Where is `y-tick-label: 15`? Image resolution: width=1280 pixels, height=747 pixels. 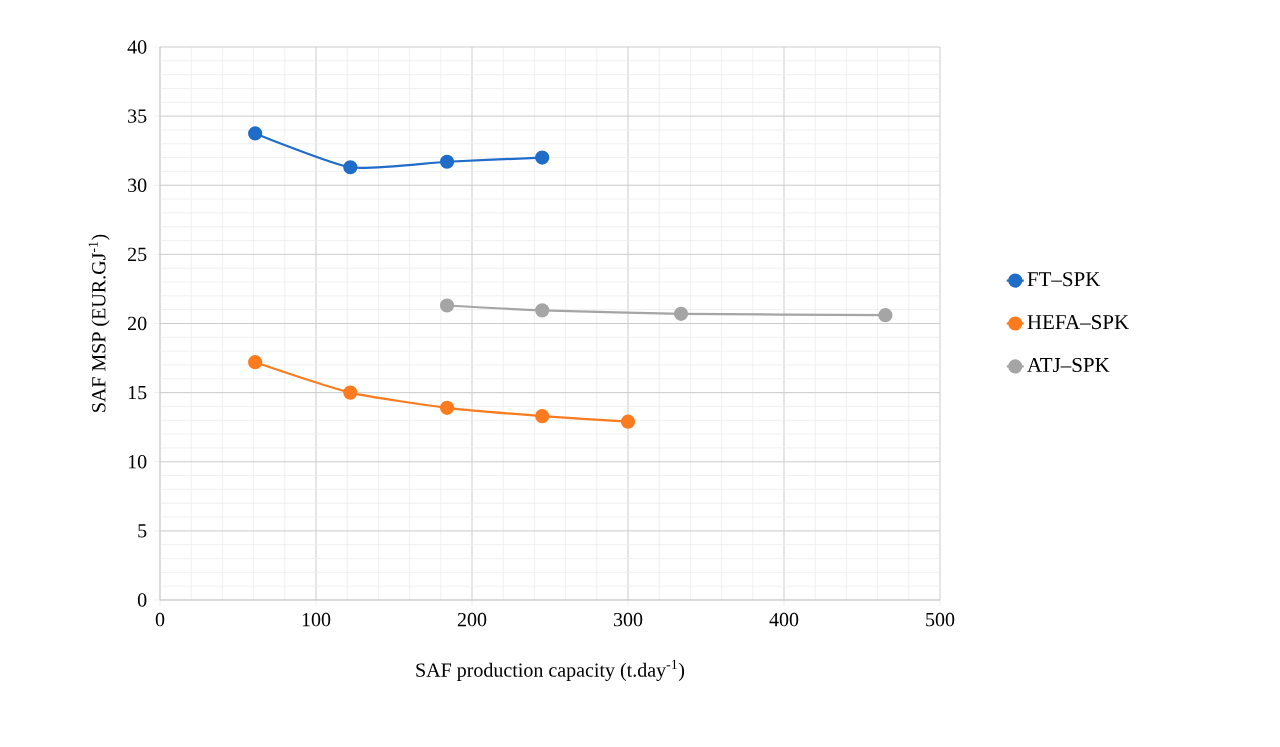 y-tick-label: 15 is located at coordinates (137, 392).